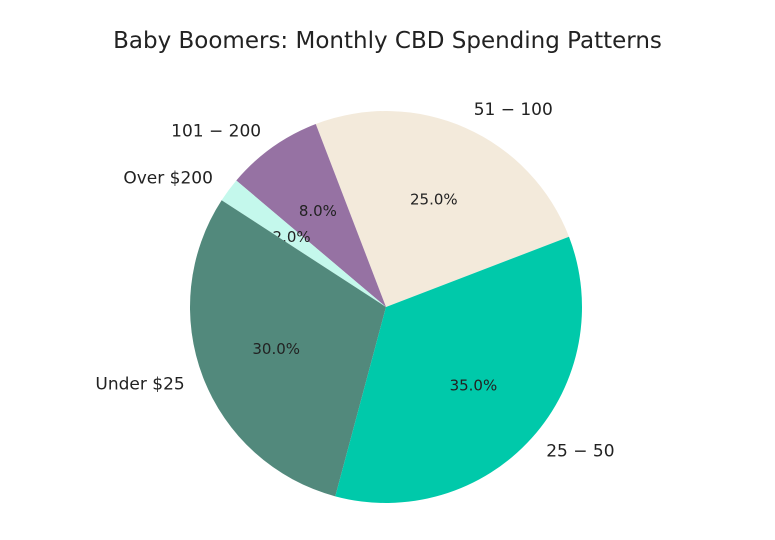 This screenshot has height=540, width=775. What do you see at coordinates (580, 451) in the screenshot?
I see `slice-category-label-25-50: 25 − 50` at bounding box center [580, 451].